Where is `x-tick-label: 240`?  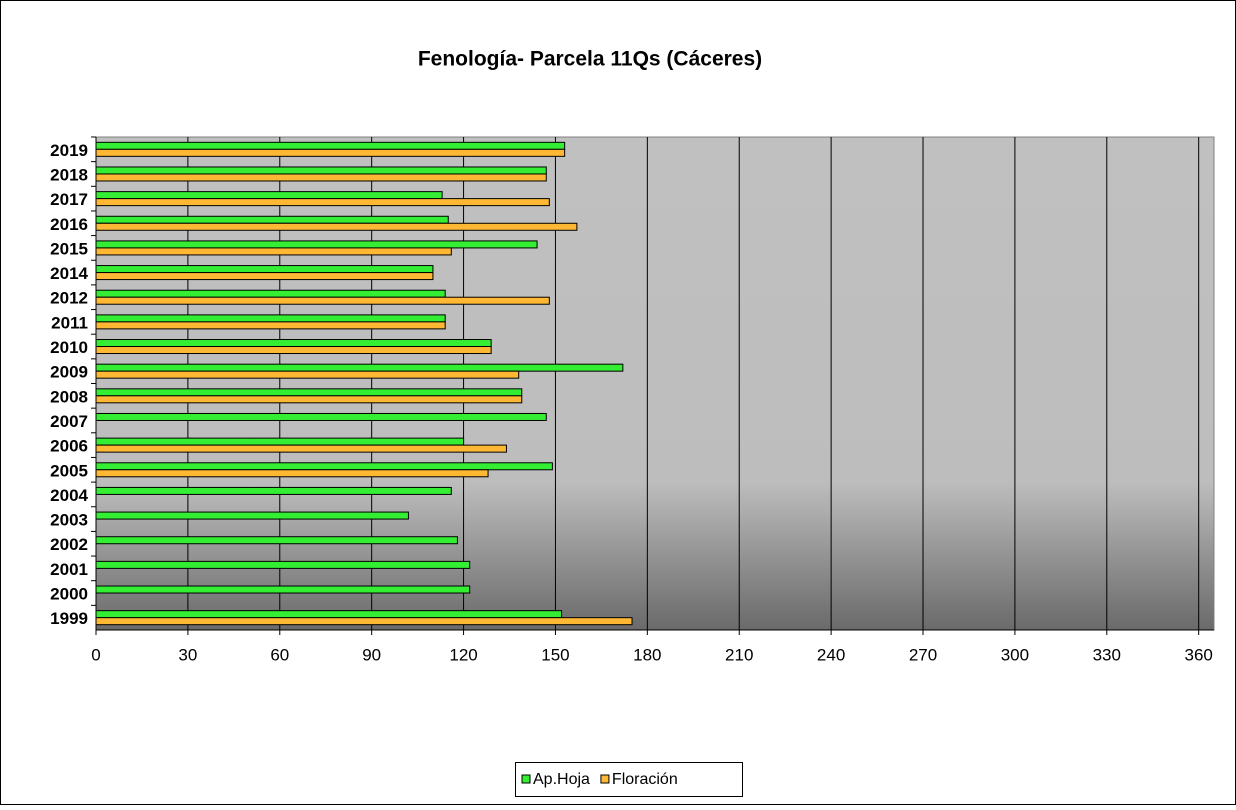 x-tick-label: 240 is located at coordinates (831, 654).